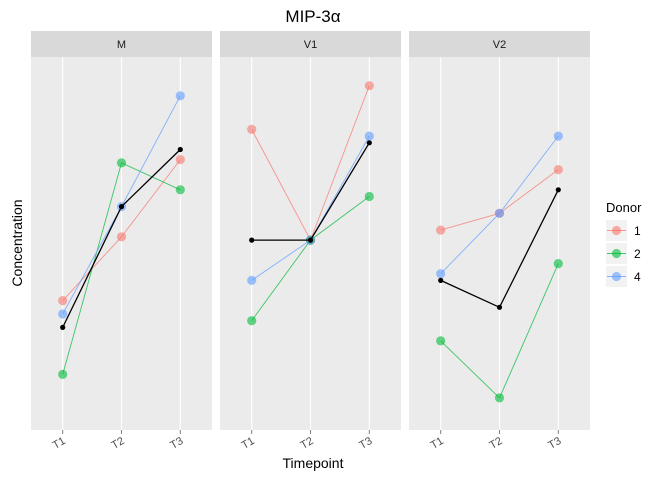  What do you see at coordinates (558, 190) in the screenshot?
I see `data-point-v2-black-t3` at bounding box center [558, 190].